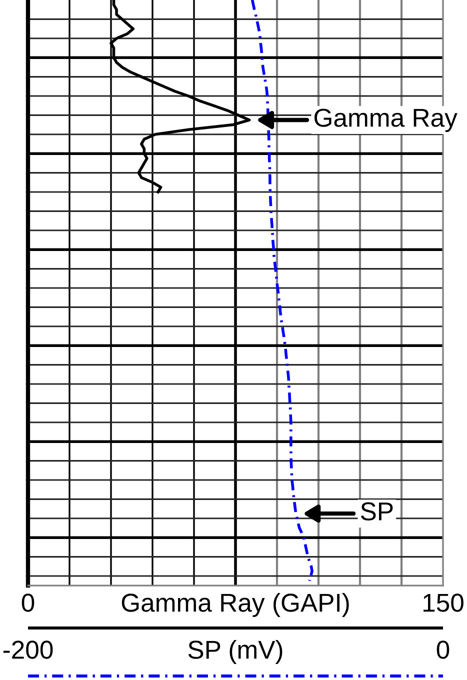 The image size is (467, 680). I want to click on x2-tick-label: 0, so click(443, 649).